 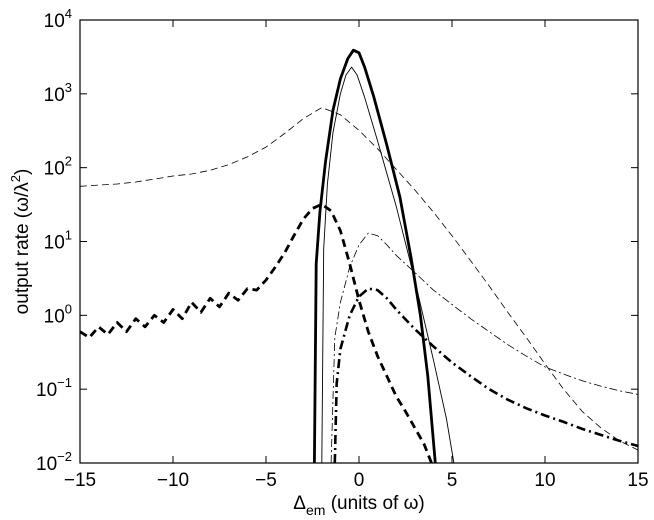 I want to click on x-axis-label-sub: em, so click(x=315, y=510).